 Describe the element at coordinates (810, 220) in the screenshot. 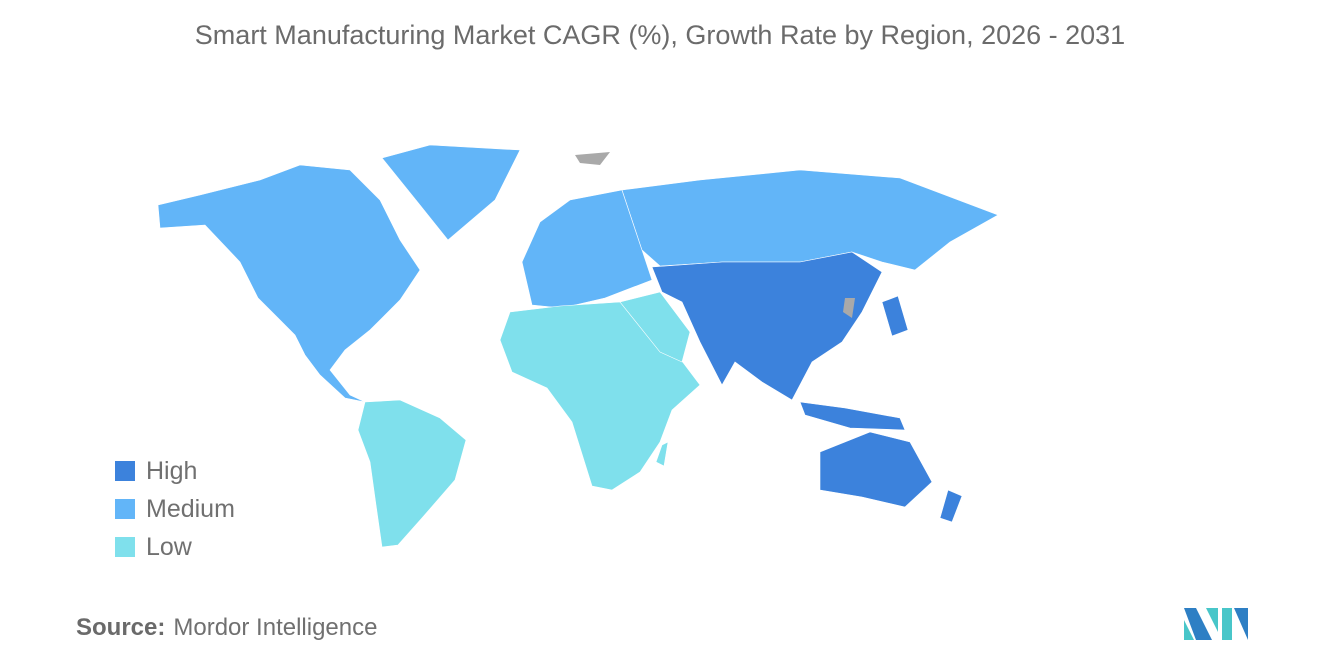

I see `region-russia` at that location.